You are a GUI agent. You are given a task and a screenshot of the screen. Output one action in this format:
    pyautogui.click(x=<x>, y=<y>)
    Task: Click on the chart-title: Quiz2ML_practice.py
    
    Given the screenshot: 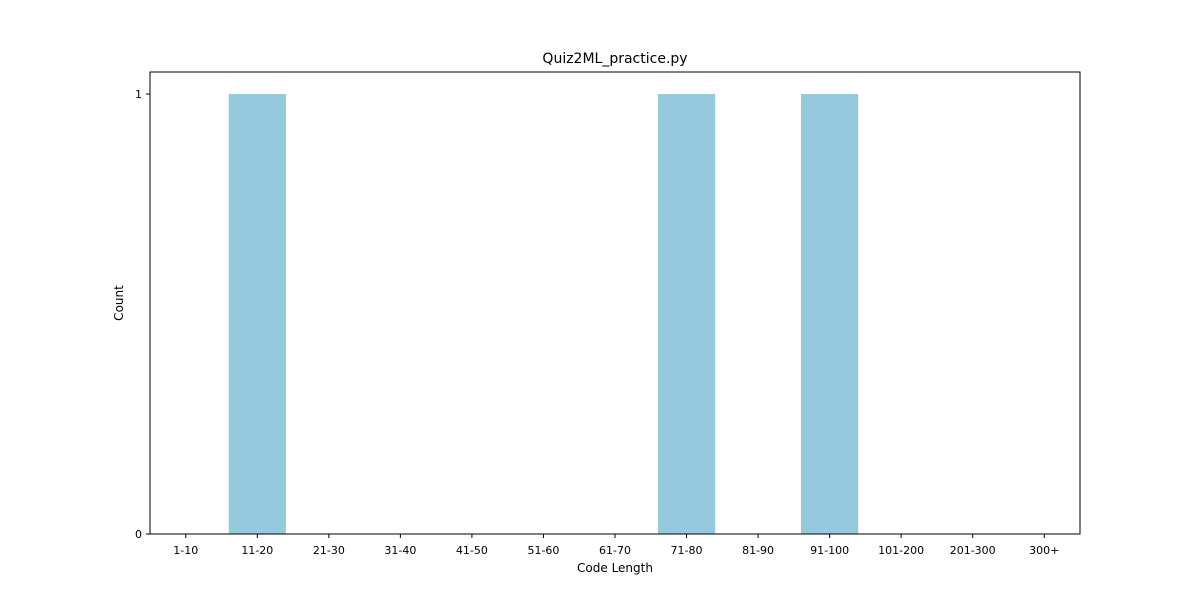 What is the action you would take?
    pyautogui.click(x=614, y=59)
    